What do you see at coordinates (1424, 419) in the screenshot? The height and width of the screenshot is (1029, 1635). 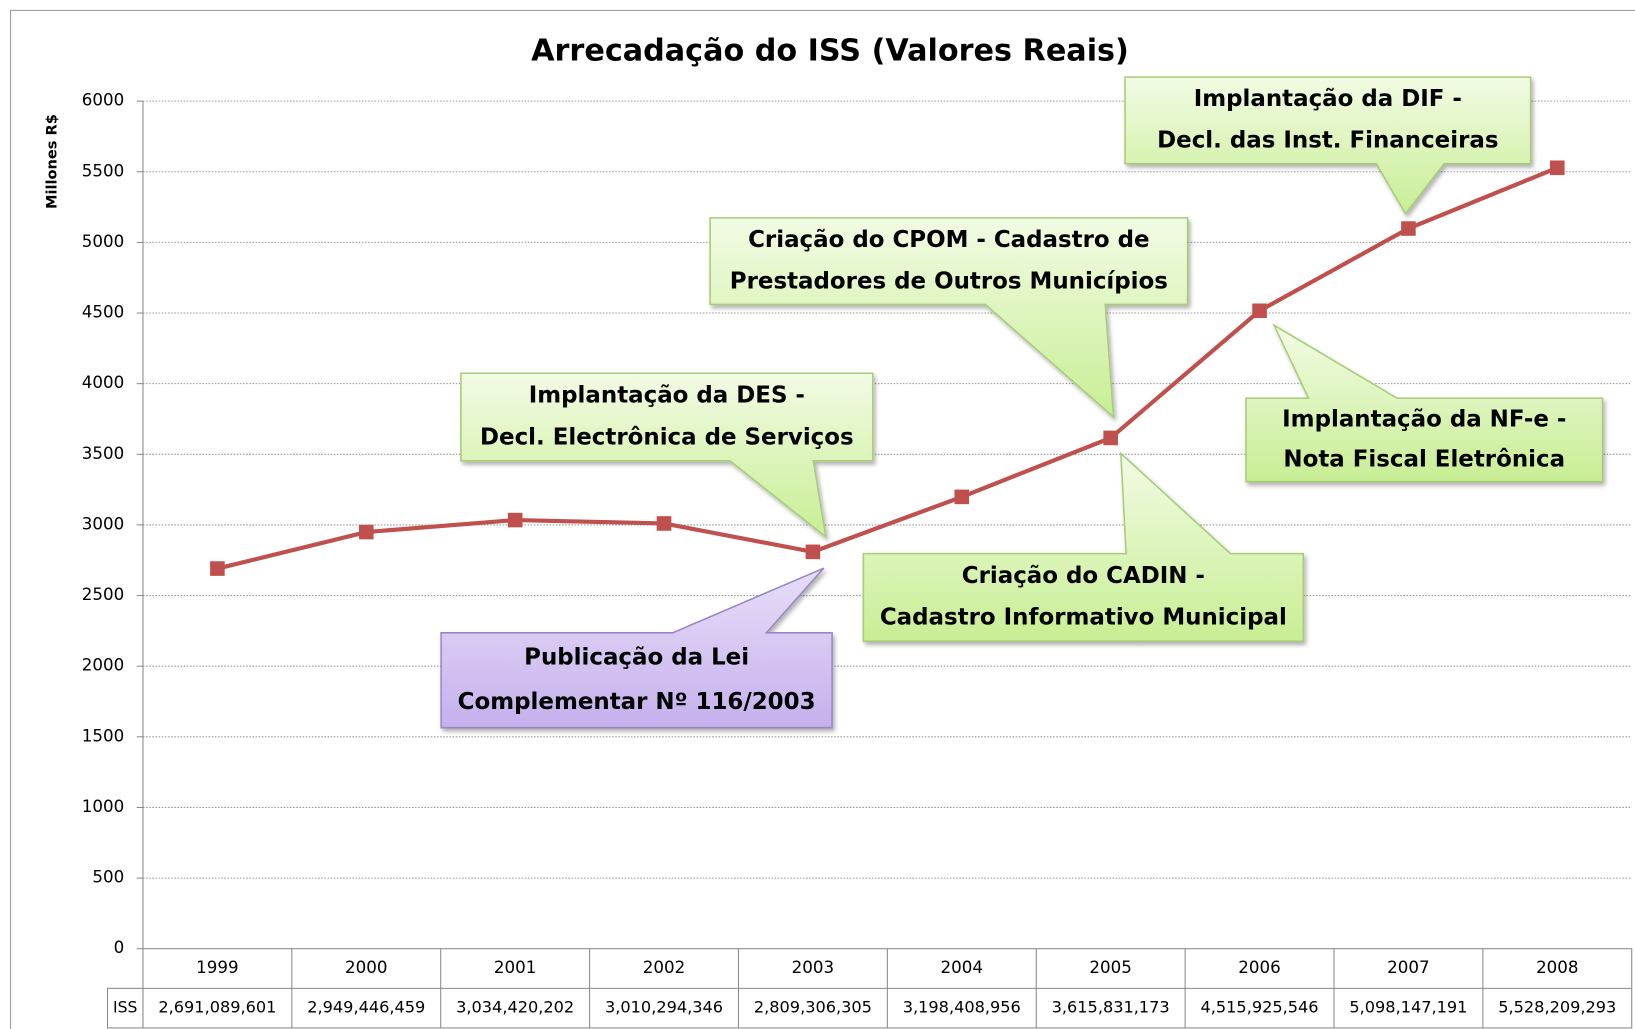 I see `callout-text: Implantação da NF-e -` at bounding box center [1424, 419].